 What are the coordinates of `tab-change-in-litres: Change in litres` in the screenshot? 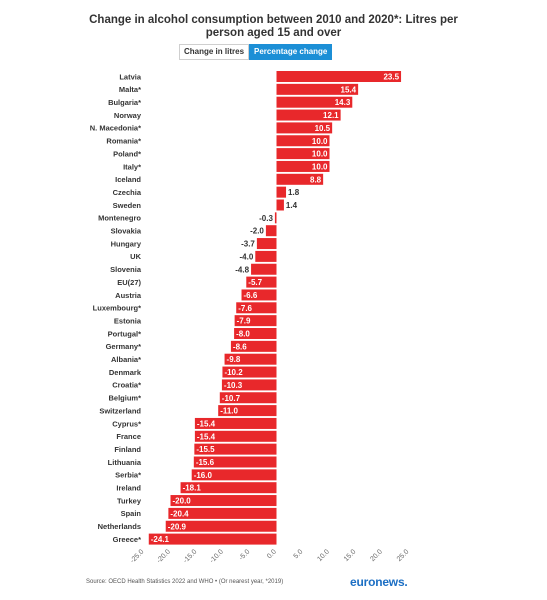 It's located at (214, 52).